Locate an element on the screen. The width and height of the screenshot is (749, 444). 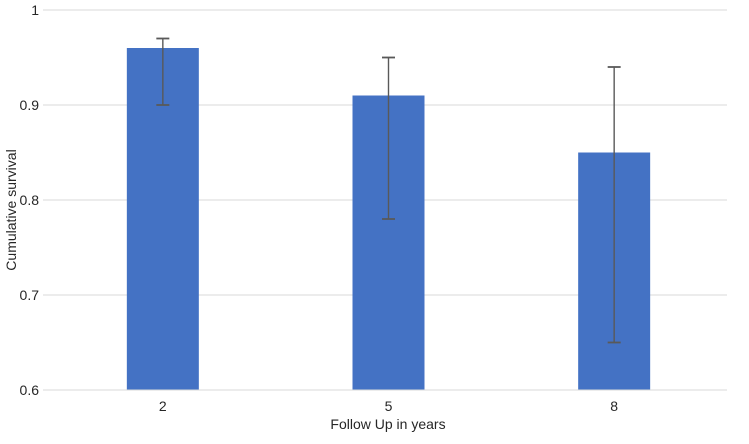
y-tick-label: 0.6 is located at coordinates (30, 390).